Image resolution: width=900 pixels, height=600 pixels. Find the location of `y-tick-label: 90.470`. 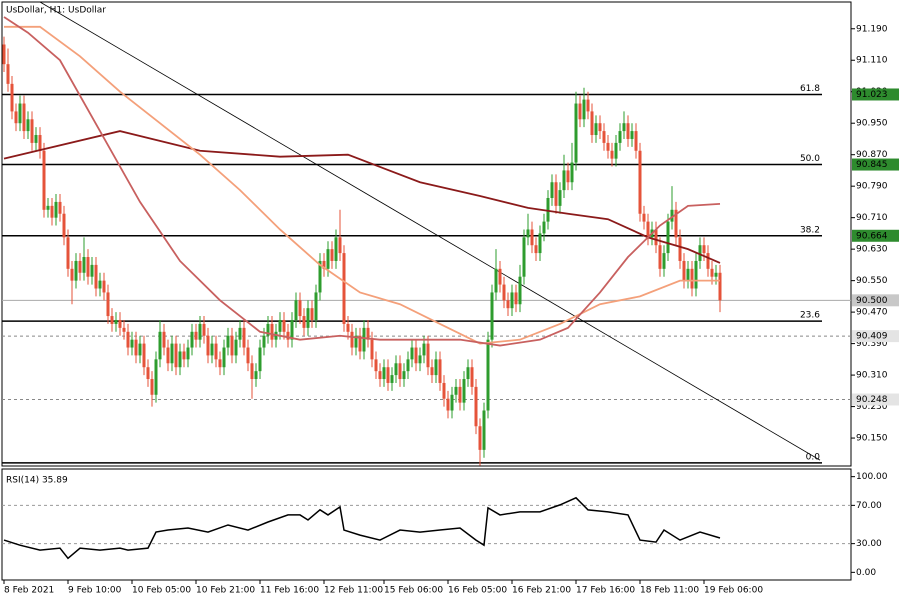

y-tick-label: 90.470 is located at coordinates (872, 313).